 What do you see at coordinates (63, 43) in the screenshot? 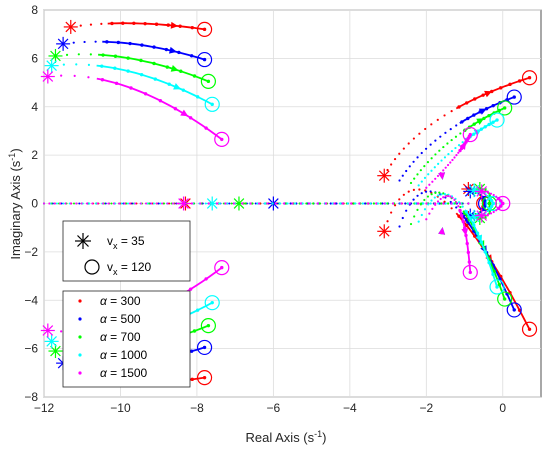
I see `asterisk-marker` at bounding box center [63, 43].